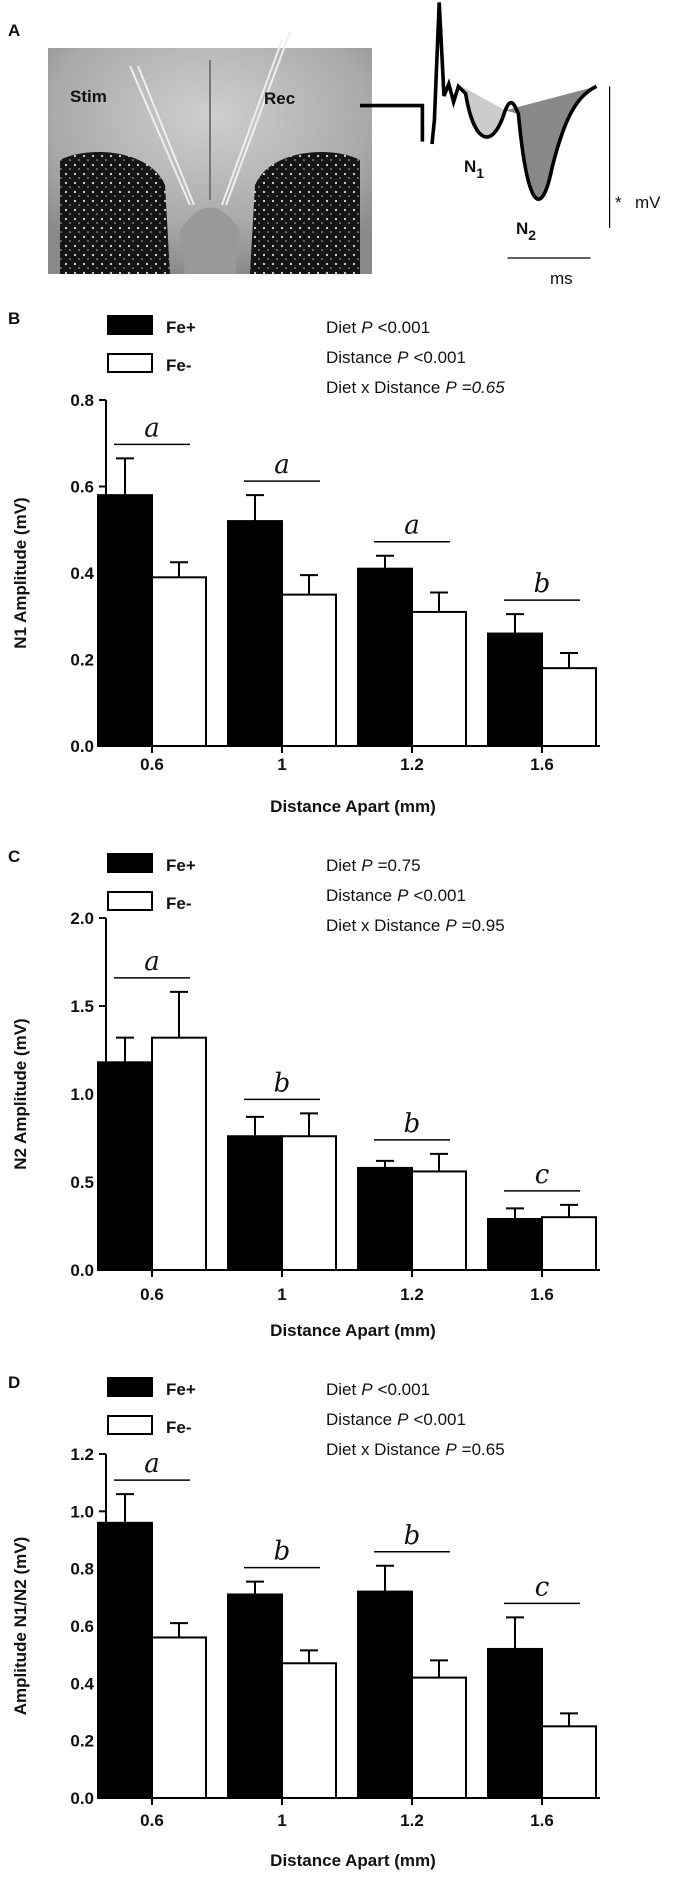  Describe the element at coordinates (480, 173) in the screenshot. I see `n1-sub: 1` at that location.